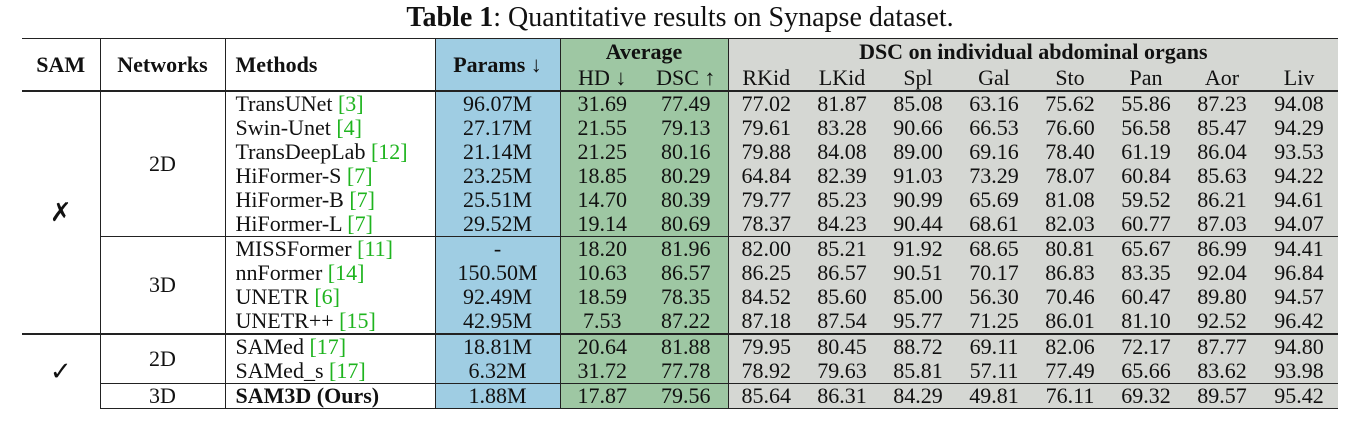 This screenshot has height=437, width=1360. I want to click on organ-dsc-cell: 79.95, so click(765, 346).